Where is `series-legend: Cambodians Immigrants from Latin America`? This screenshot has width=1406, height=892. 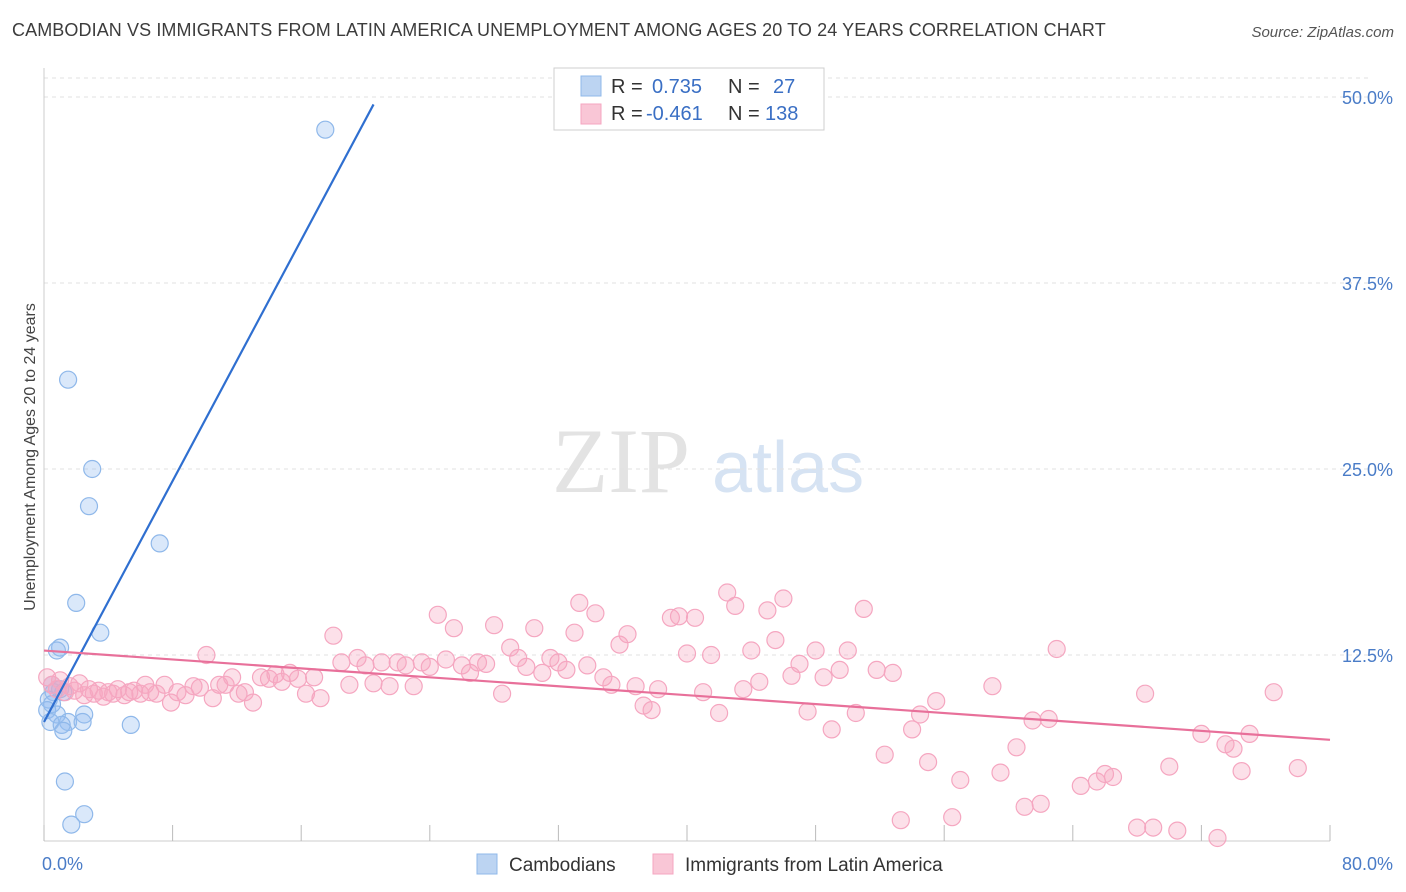
series-legend: Cambodians Immigrants from Latin America is located at coordinates (709, 864).